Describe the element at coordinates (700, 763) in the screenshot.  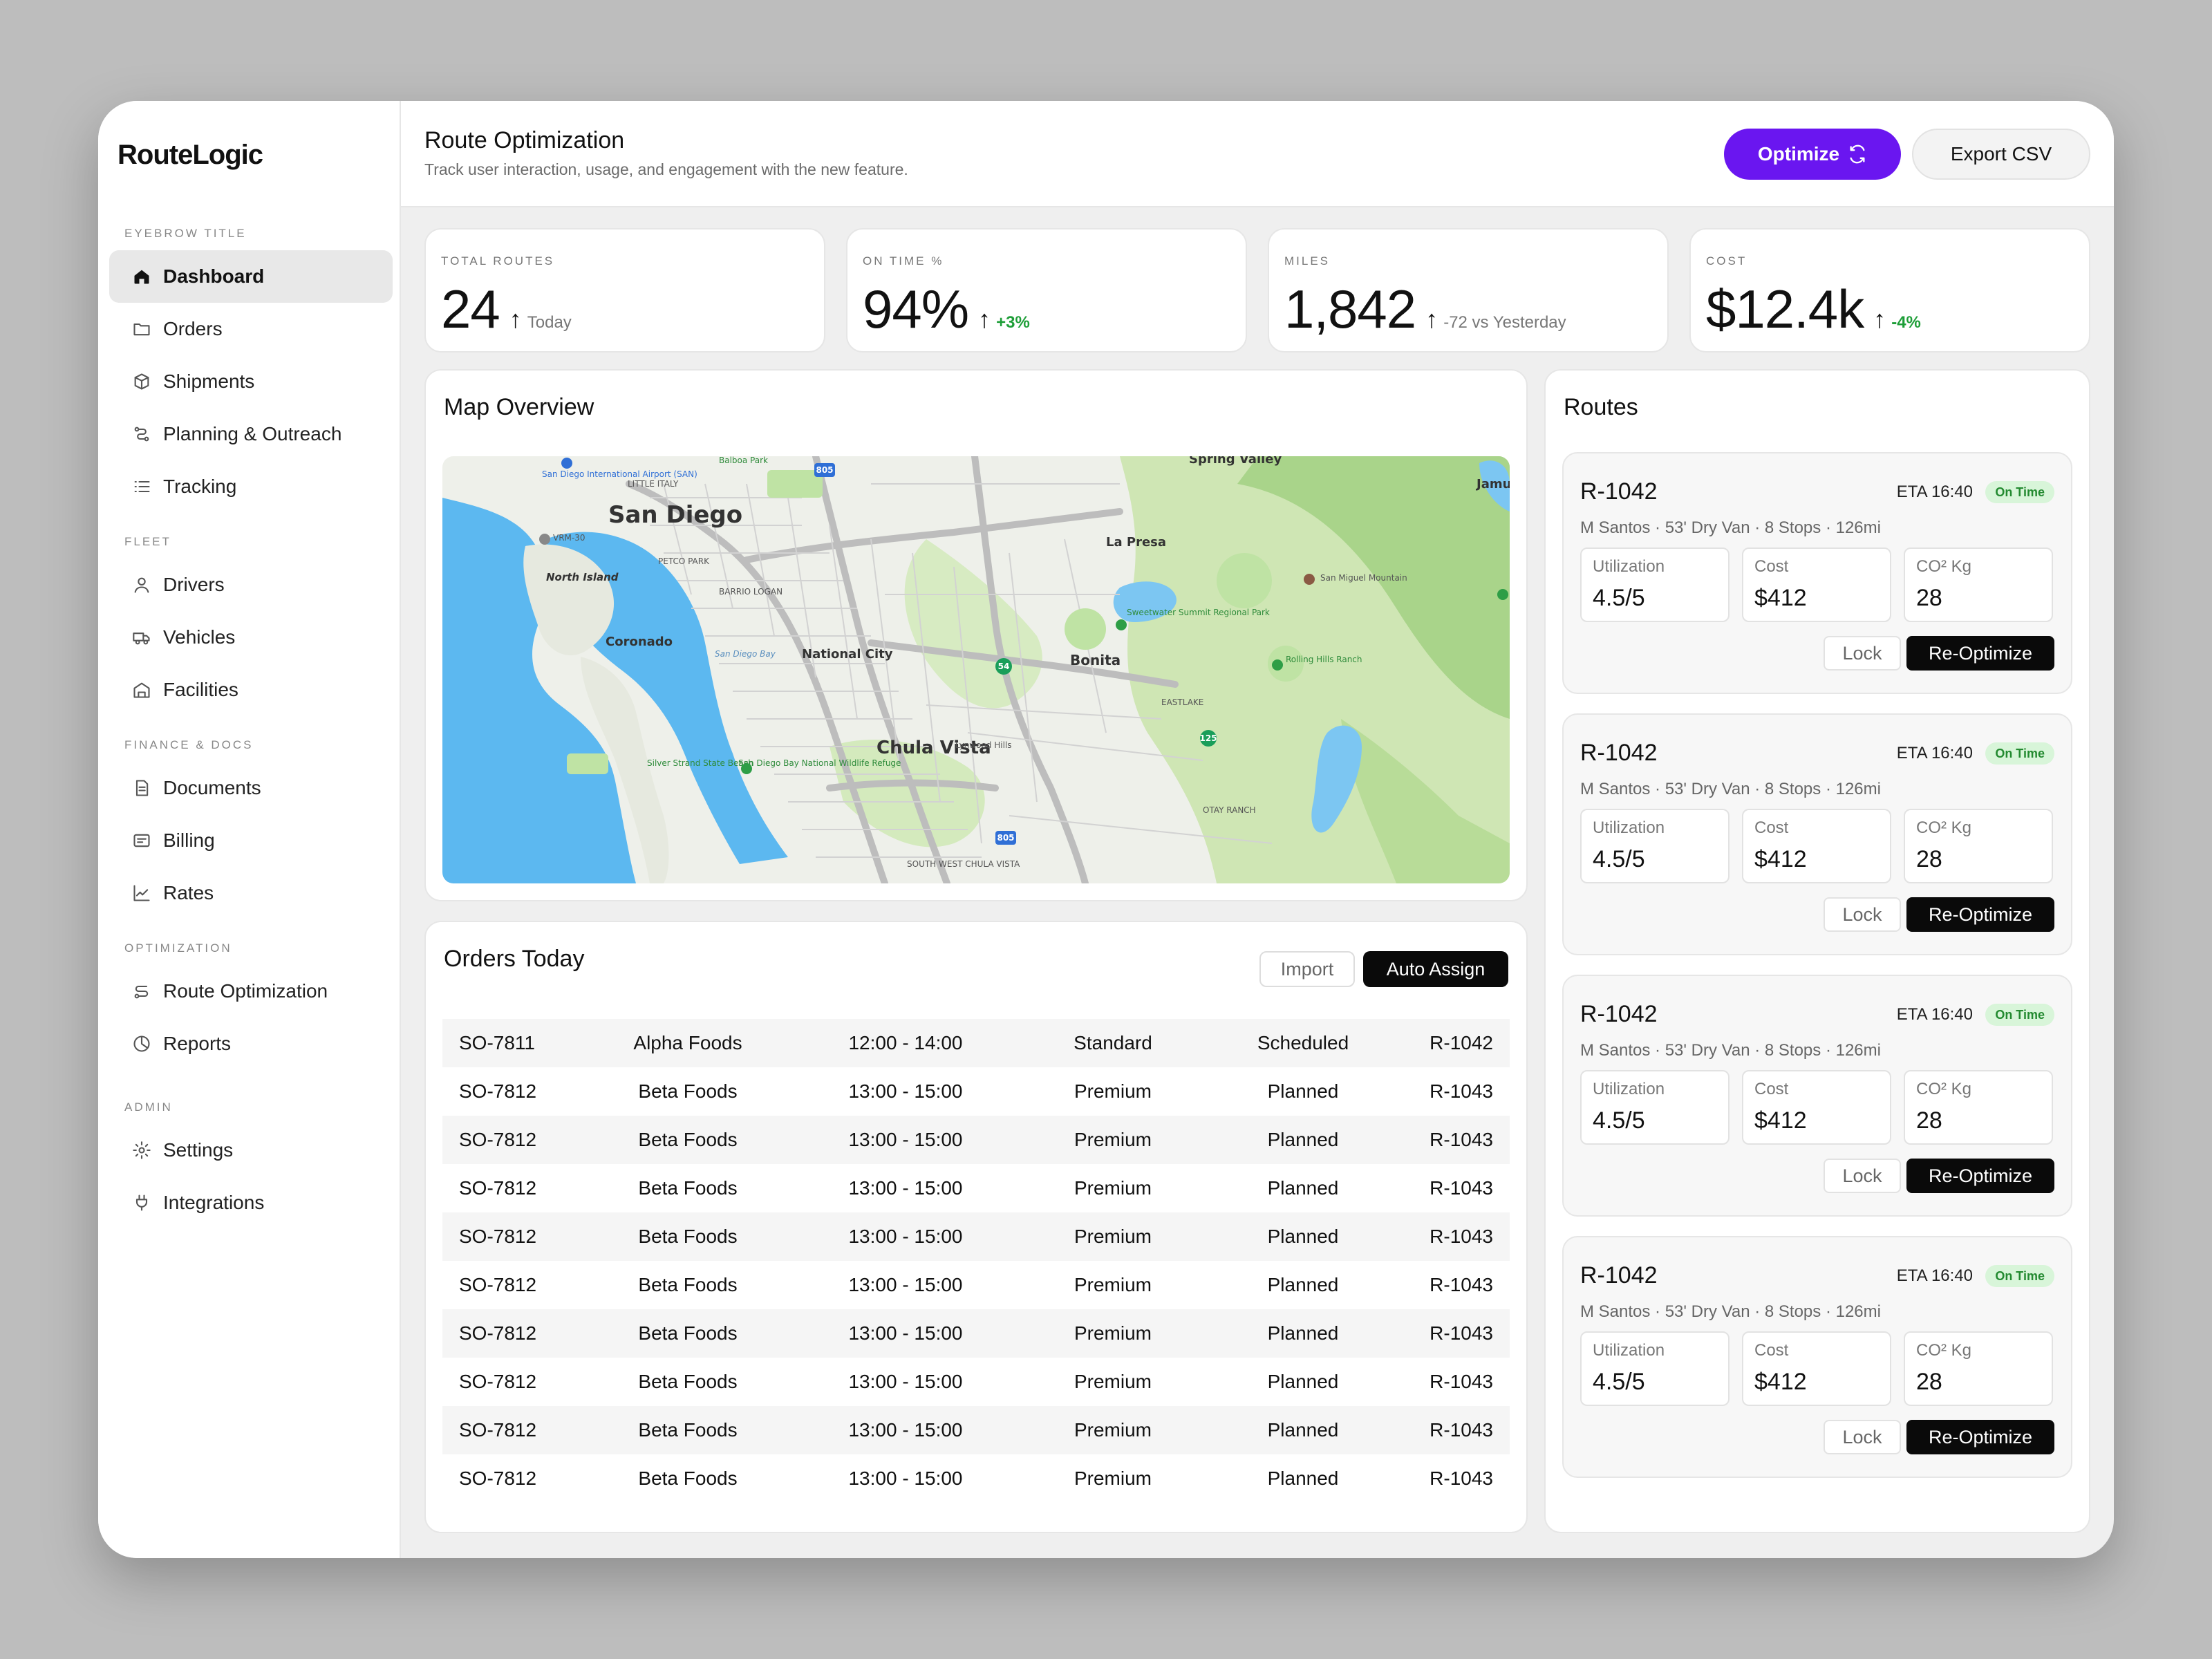
I see `map-label-silver-strand: Silver Strand State Beach` at that location.